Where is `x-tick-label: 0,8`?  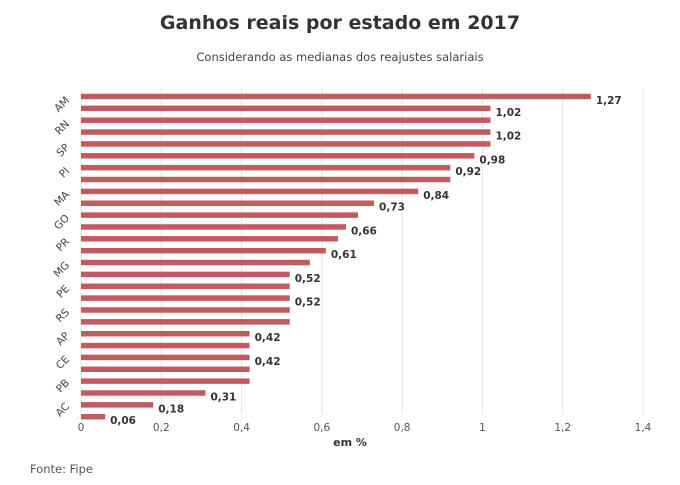 x-tick-label: 0,8 is located at coordinates (402, 428).